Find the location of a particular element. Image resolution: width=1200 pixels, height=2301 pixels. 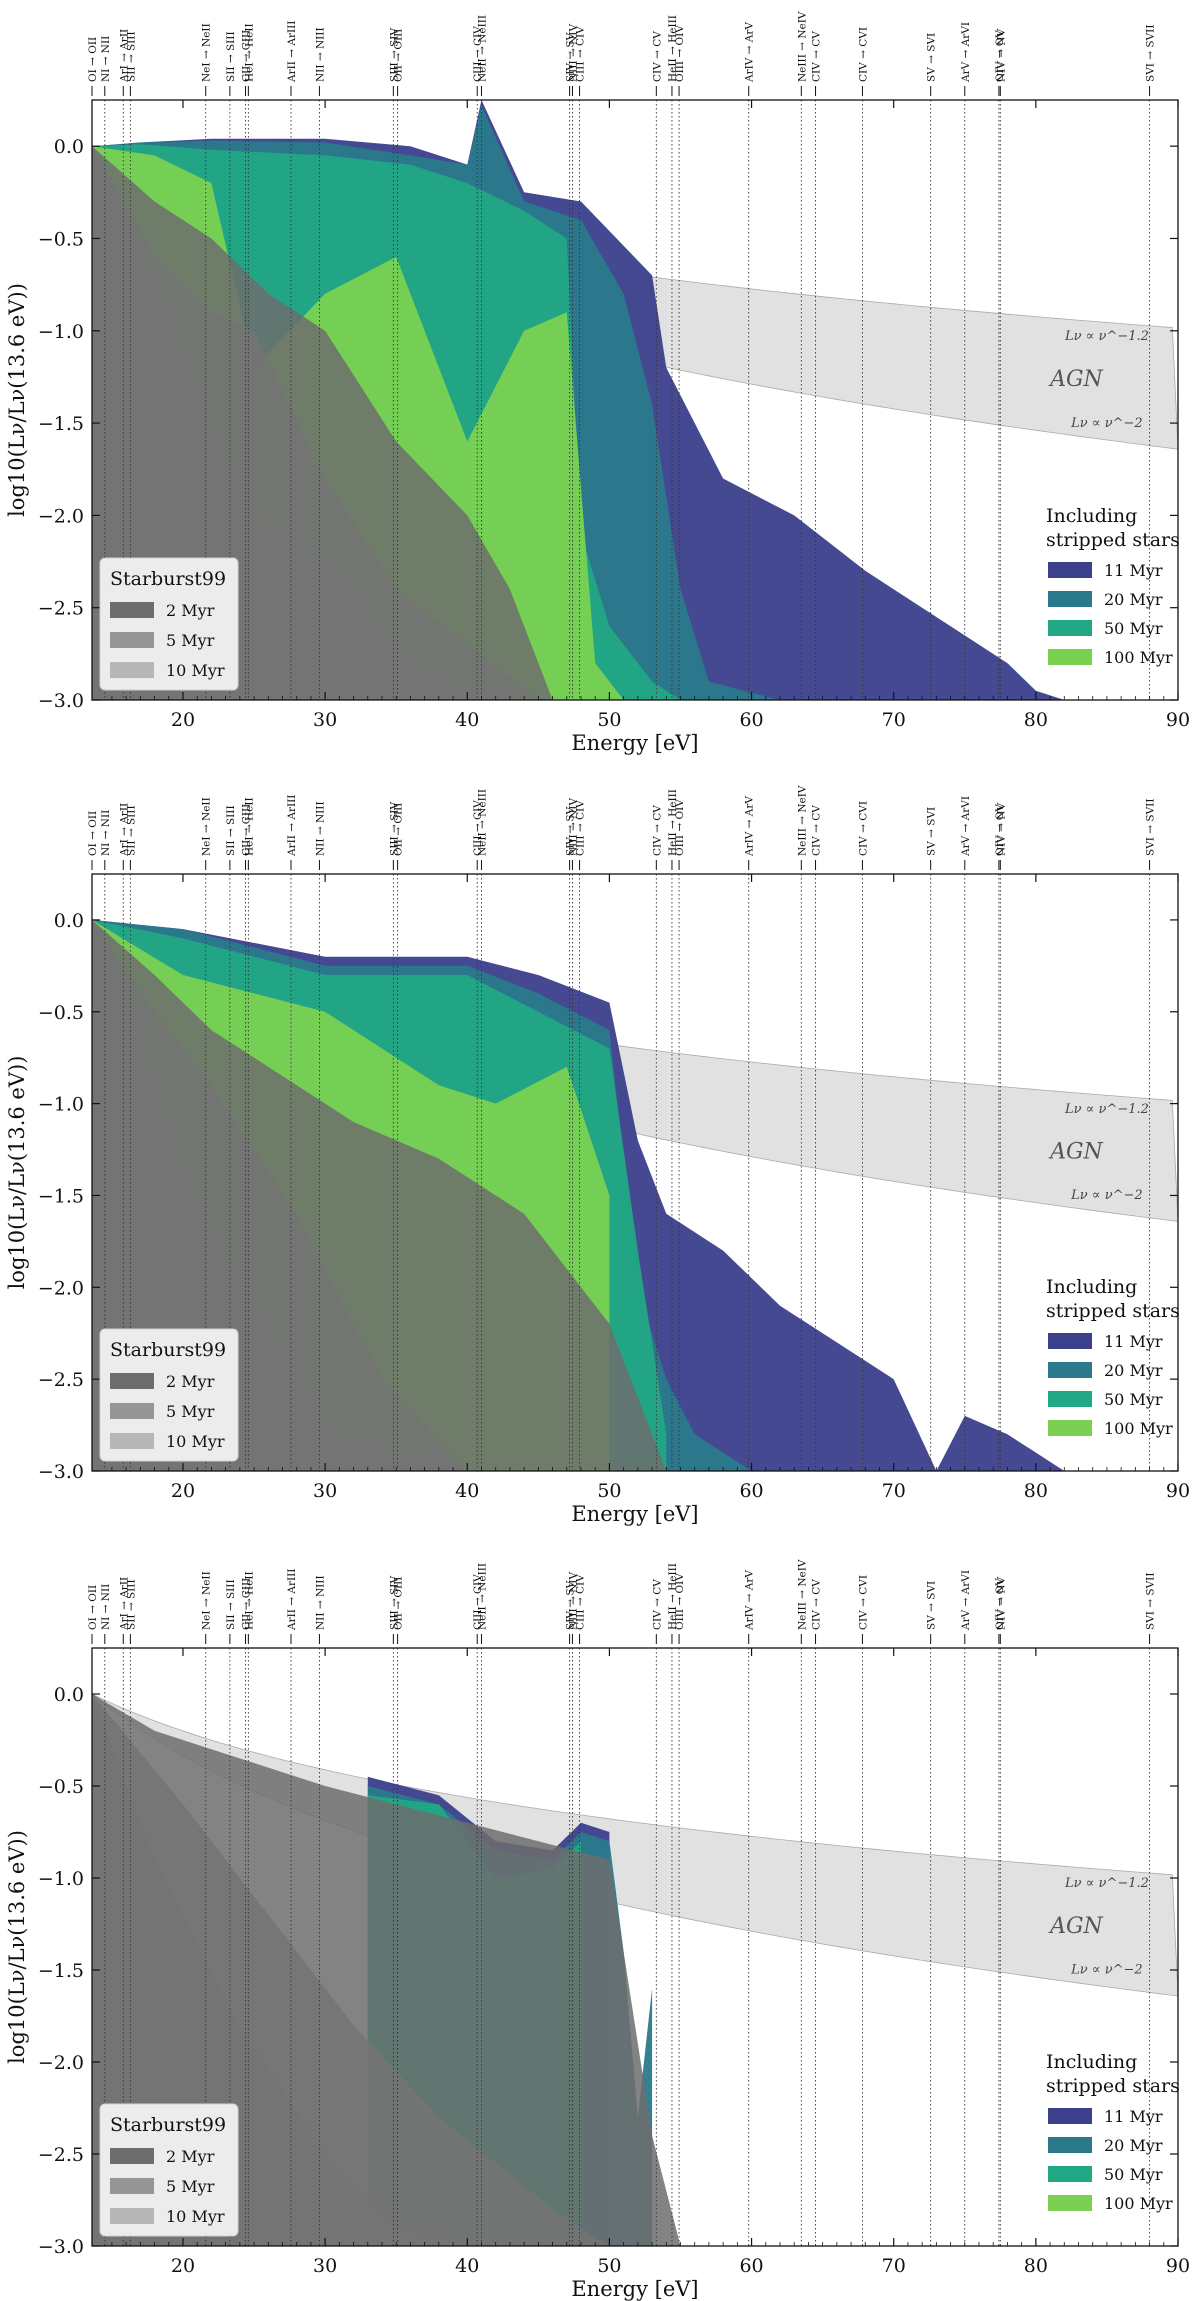

ion-label: NIII → NIV is located at coordinates (573, 827).